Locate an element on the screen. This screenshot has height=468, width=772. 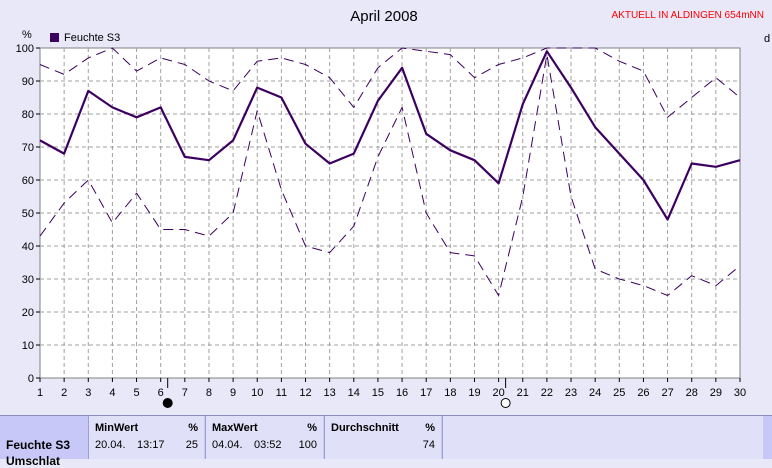
x-tick-label: 22 is located at coordinates (547, 393).